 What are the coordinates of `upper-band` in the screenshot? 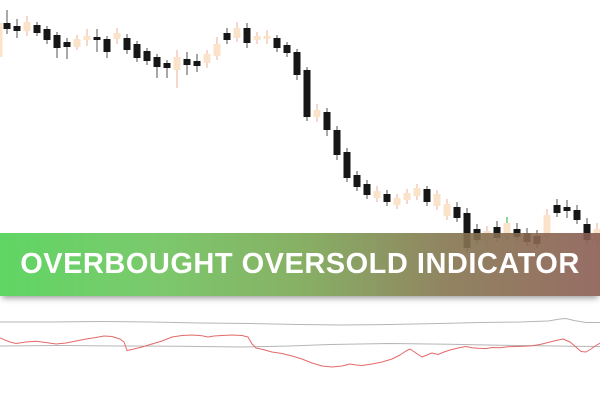 It's located at (300, 322).